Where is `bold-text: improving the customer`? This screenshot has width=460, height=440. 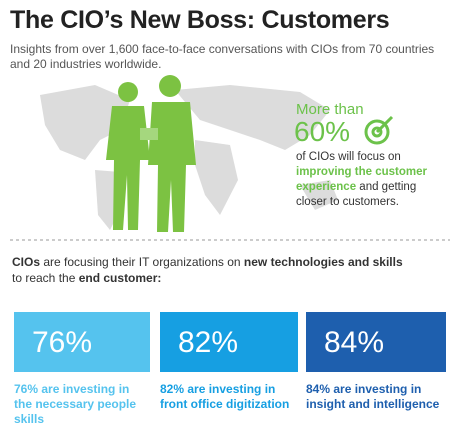
bold-text: improving the customer is located at coordinates (361, 172).